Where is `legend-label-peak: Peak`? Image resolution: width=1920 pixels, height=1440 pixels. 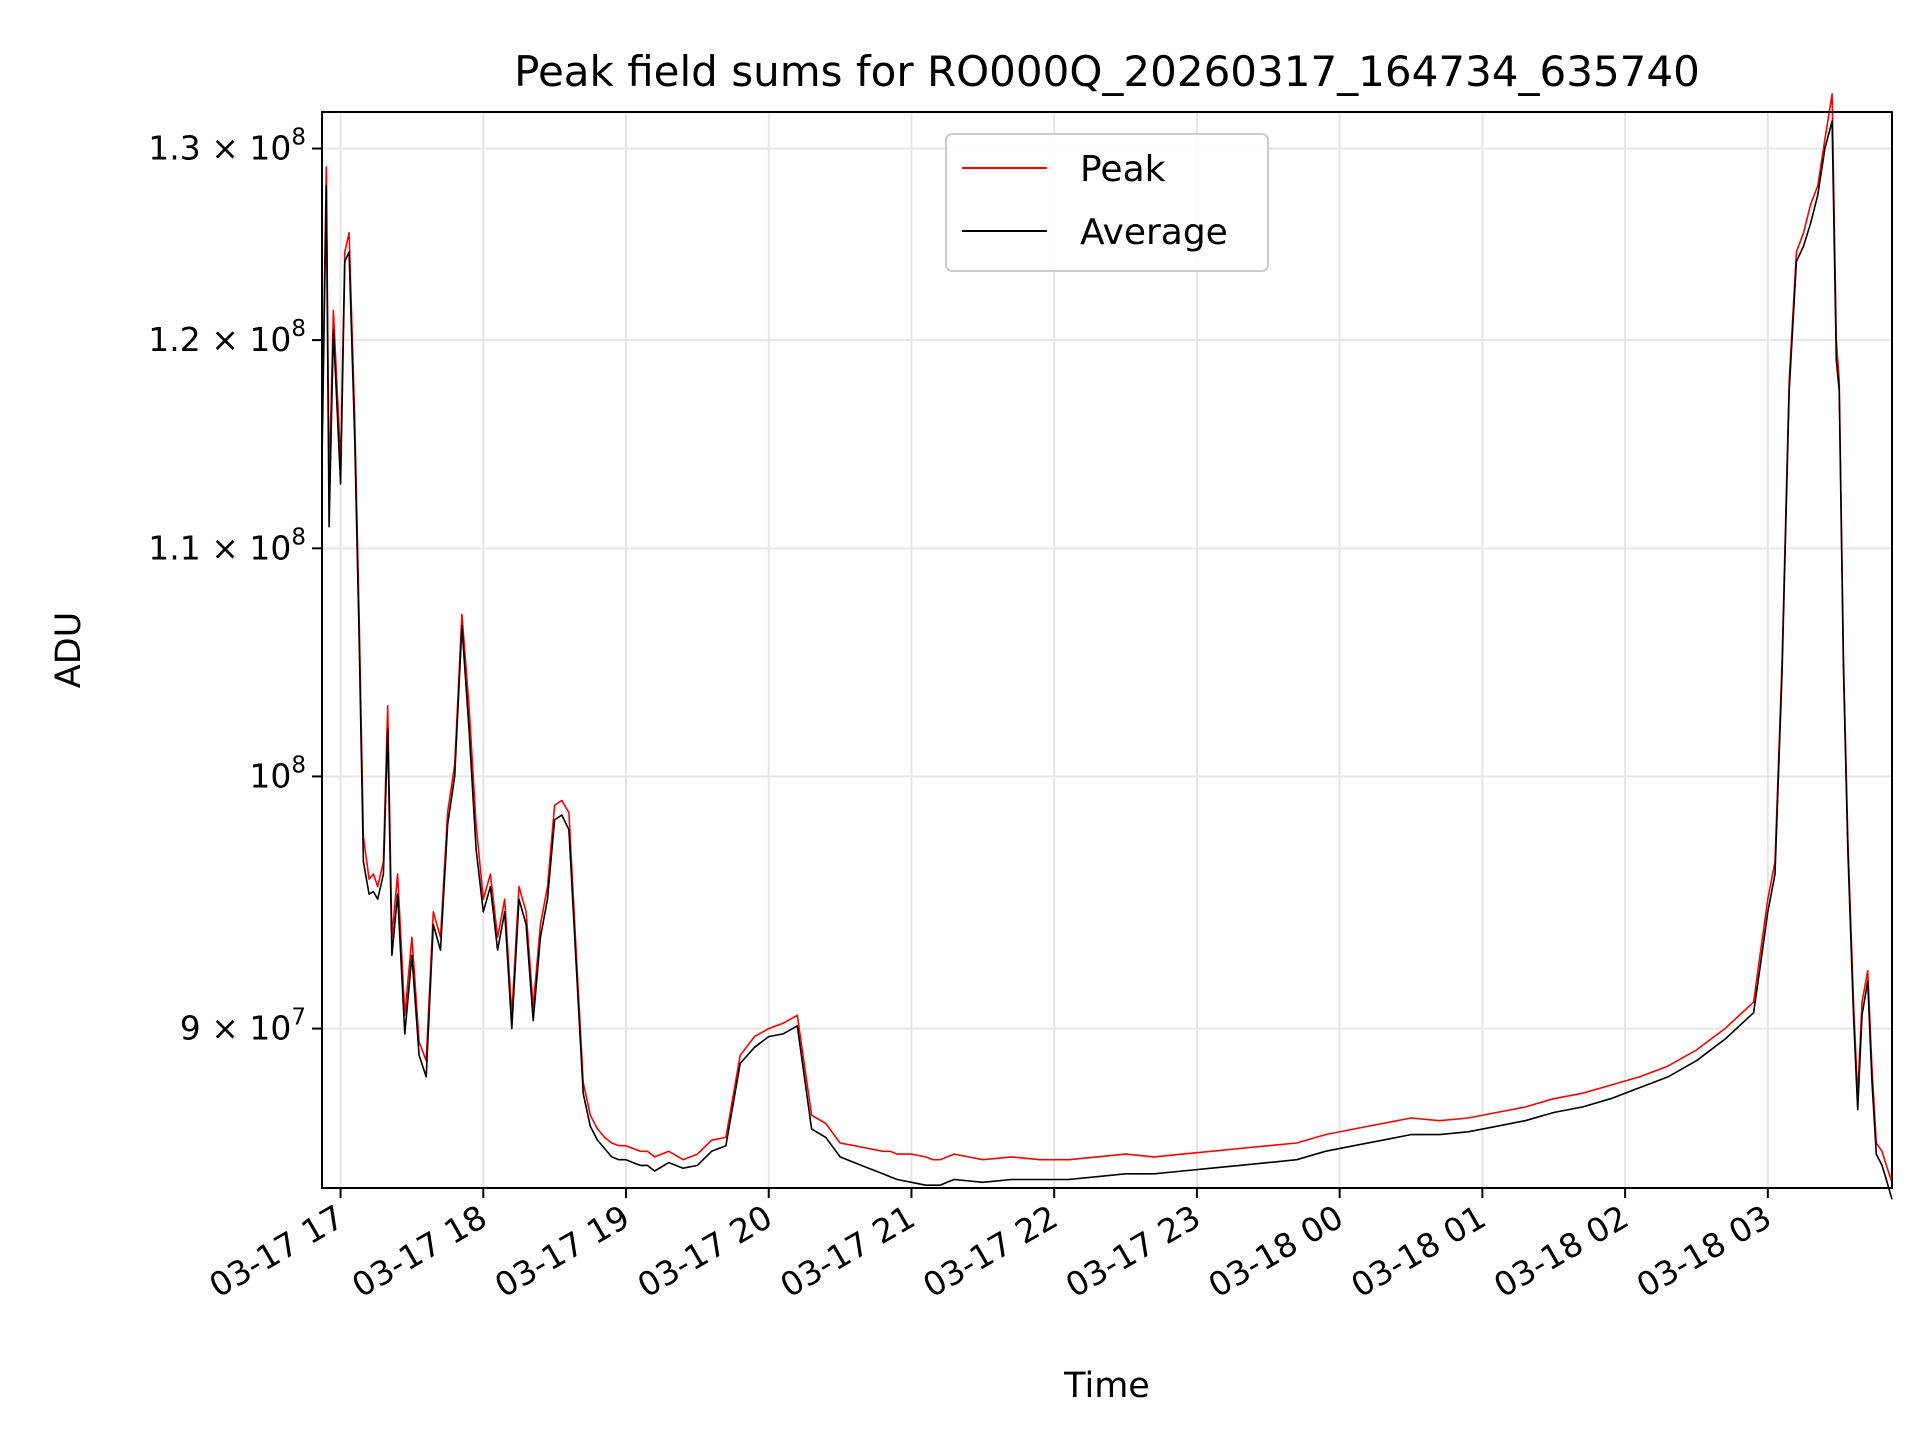
legend-label-peak: Peak is located at coordinates (1123, 169).